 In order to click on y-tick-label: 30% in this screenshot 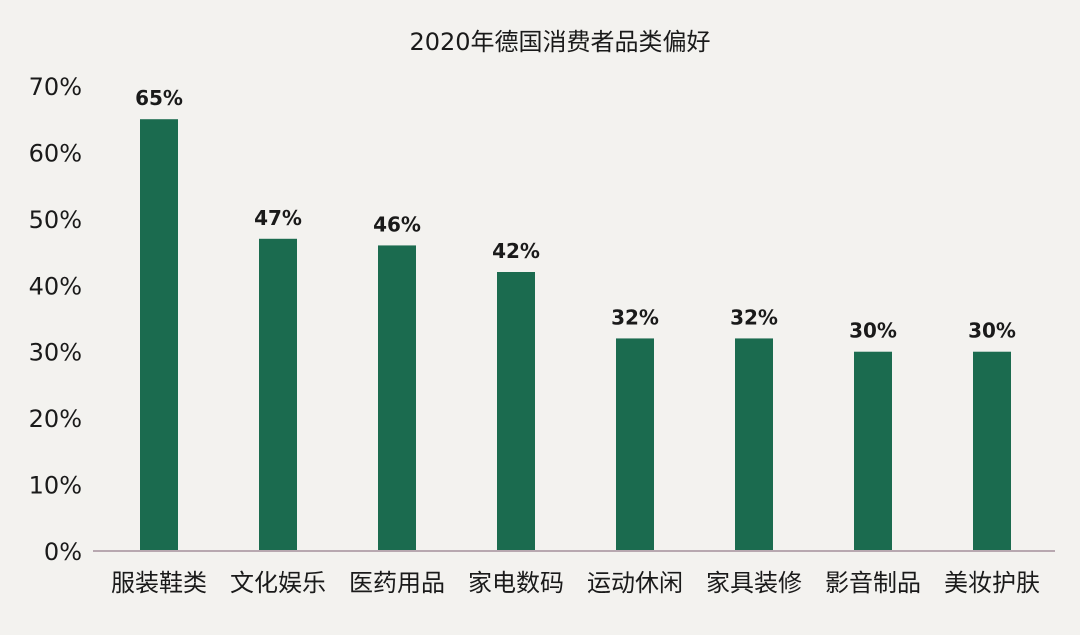, I will do `click(55, 353)`.